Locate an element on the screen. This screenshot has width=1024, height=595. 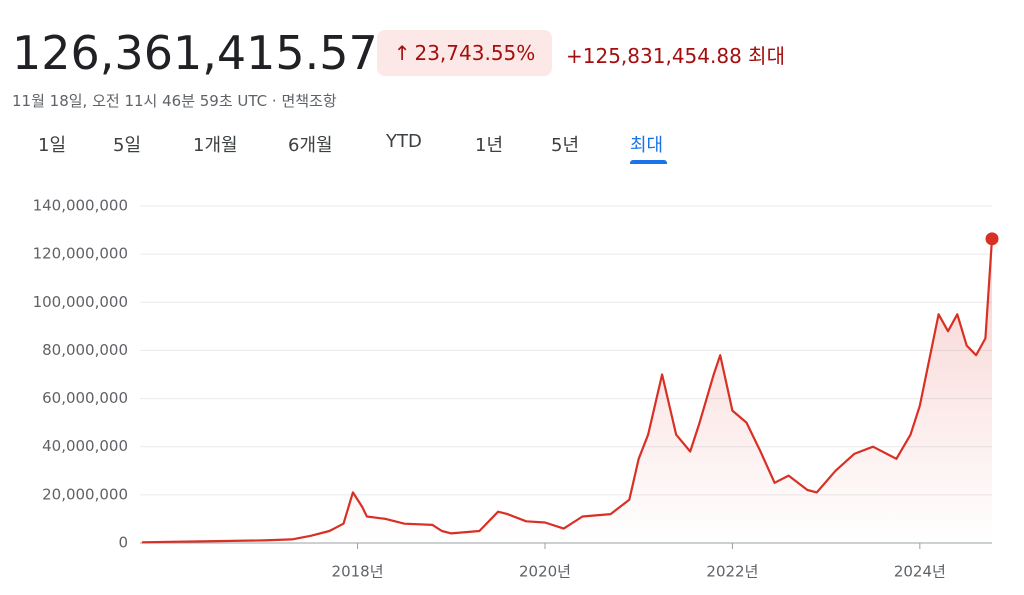
x-tick-label: 2020년 is located at coordinates (545, 572).